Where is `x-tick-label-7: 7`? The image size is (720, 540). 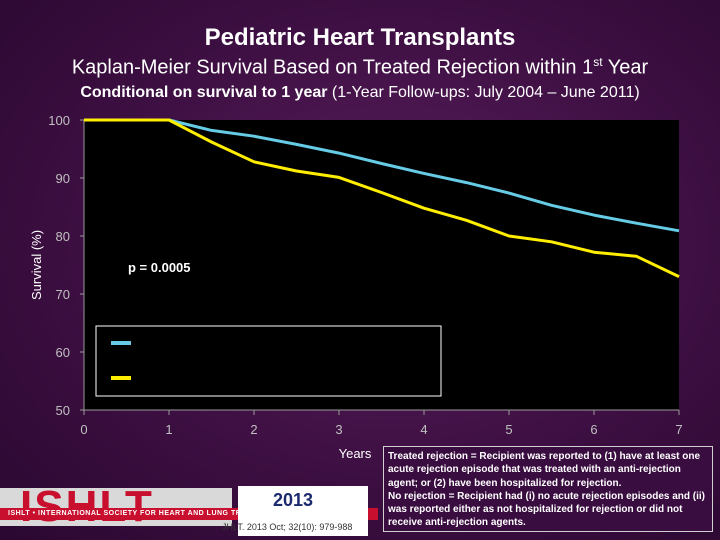 x-tick-label-7: 7 is located at coordinates (678, 429).